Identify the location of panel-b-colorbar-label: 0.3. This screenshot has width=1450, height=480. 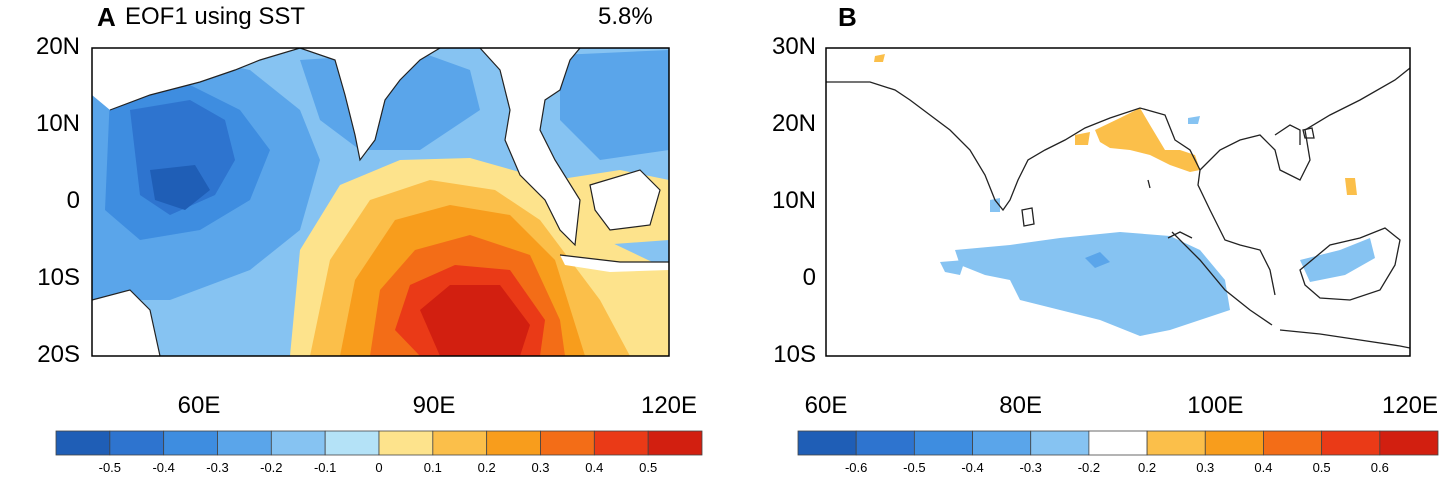
(1205, 467).